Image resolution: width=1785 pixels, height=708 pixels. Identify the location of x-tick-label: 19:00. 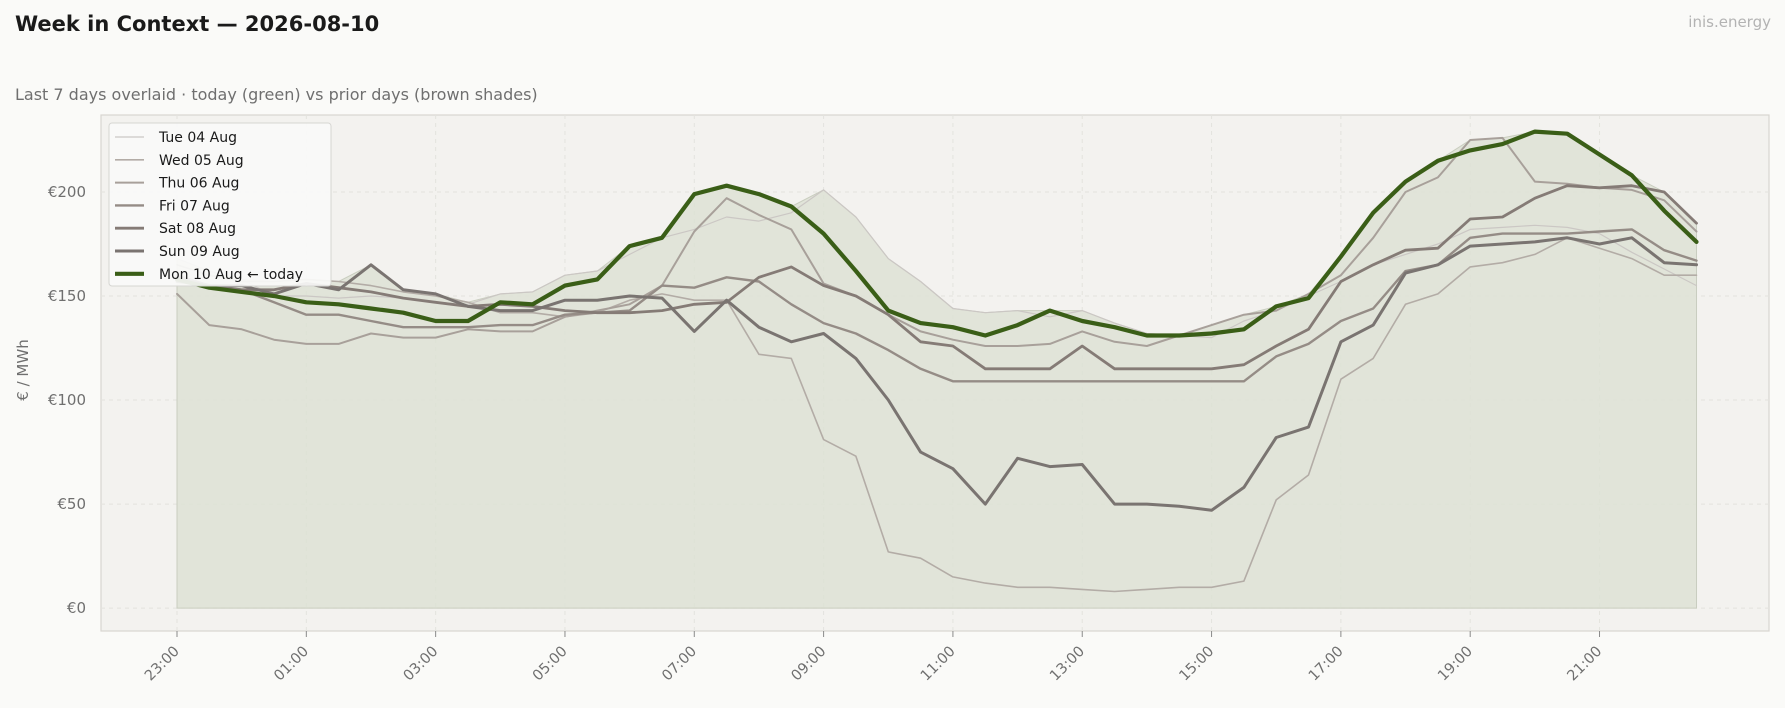
(1455, 664).